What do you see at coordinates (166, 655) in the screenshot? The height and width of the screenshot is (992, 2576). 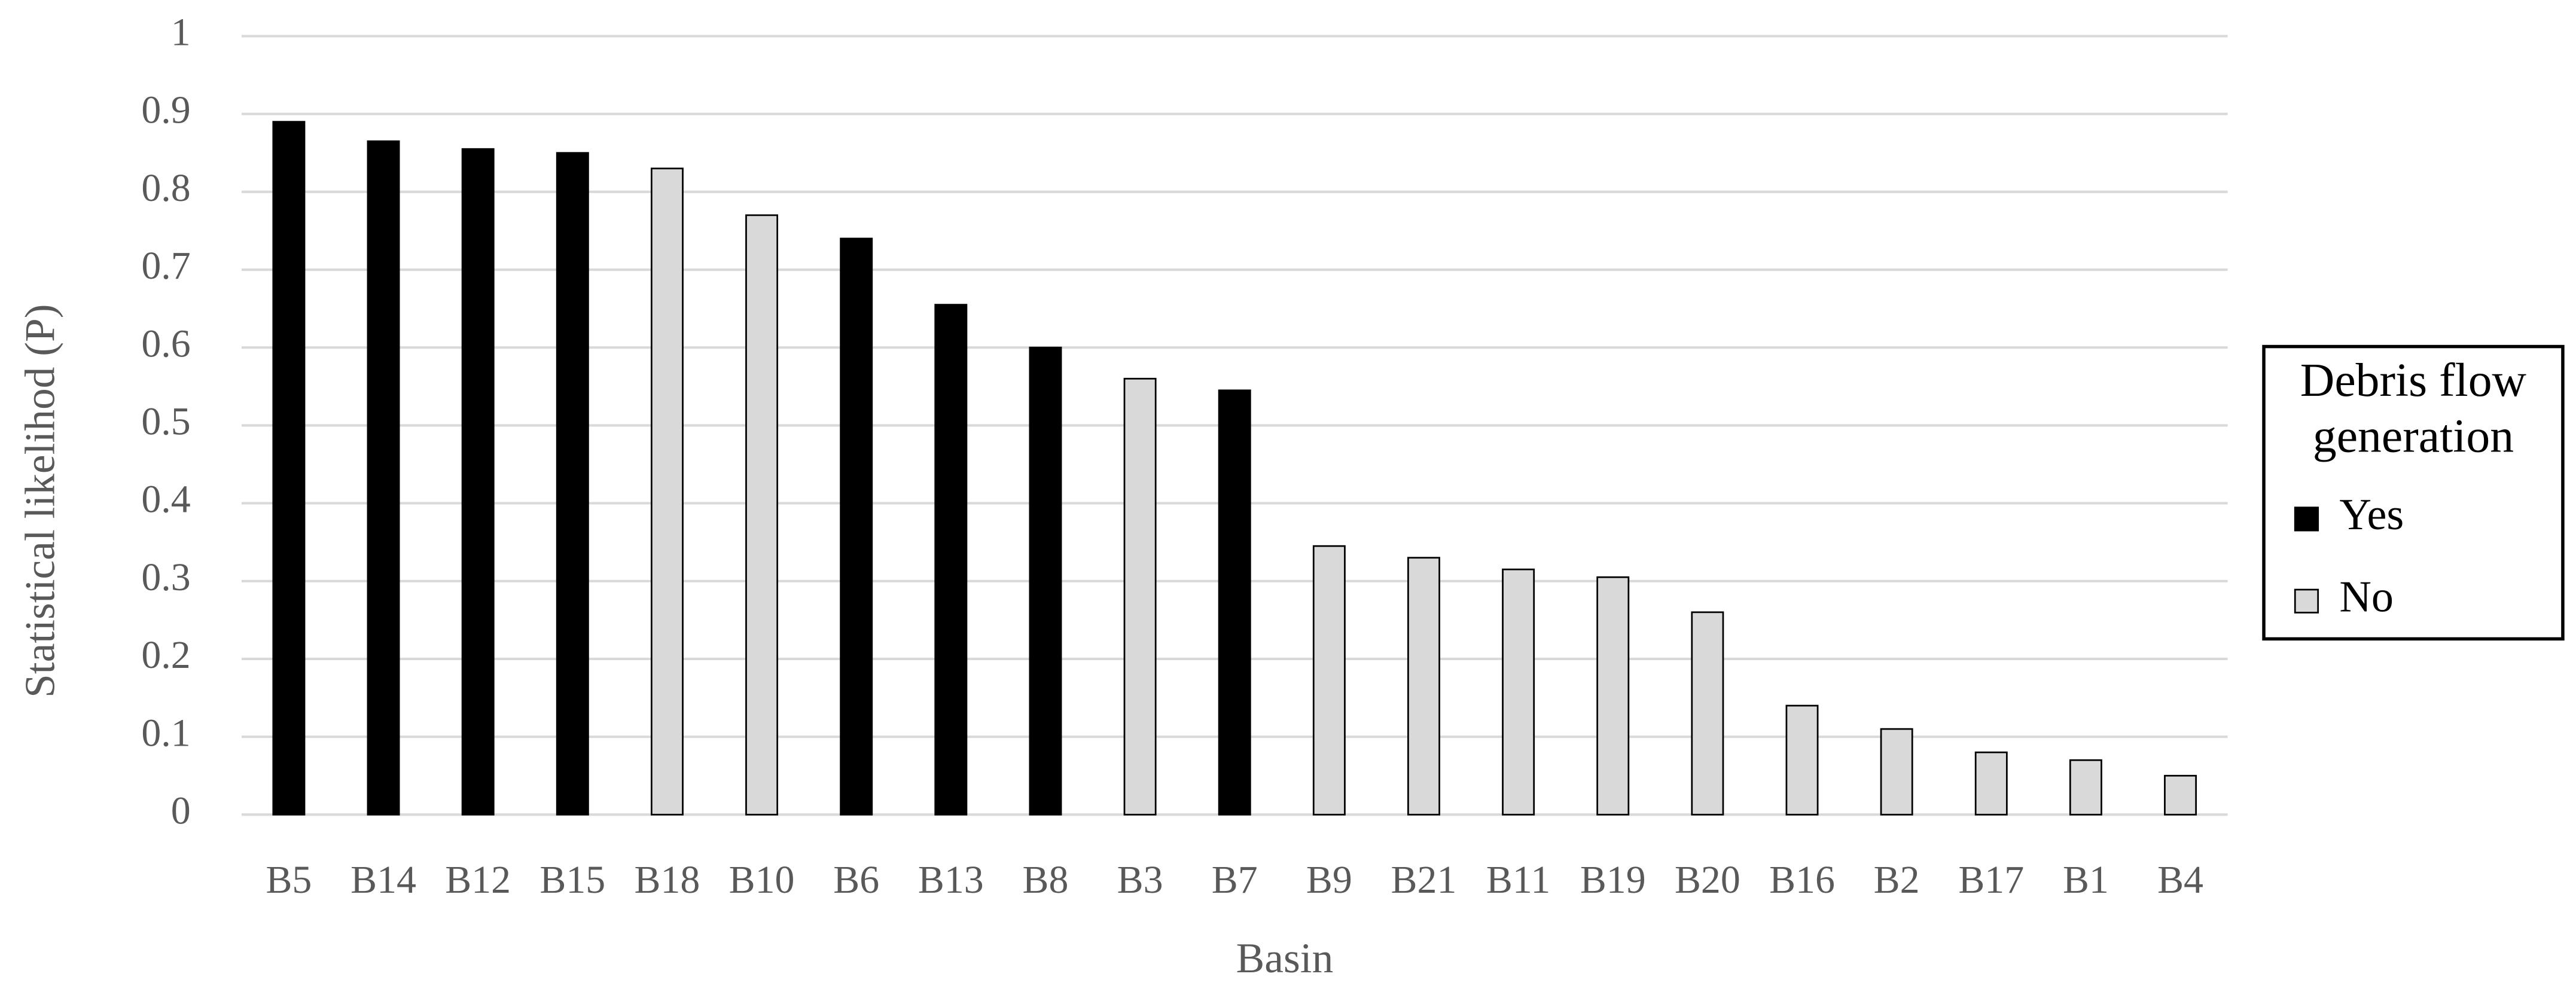 I see `y-tick-label: 0.2` at bounding box center [166, 655].